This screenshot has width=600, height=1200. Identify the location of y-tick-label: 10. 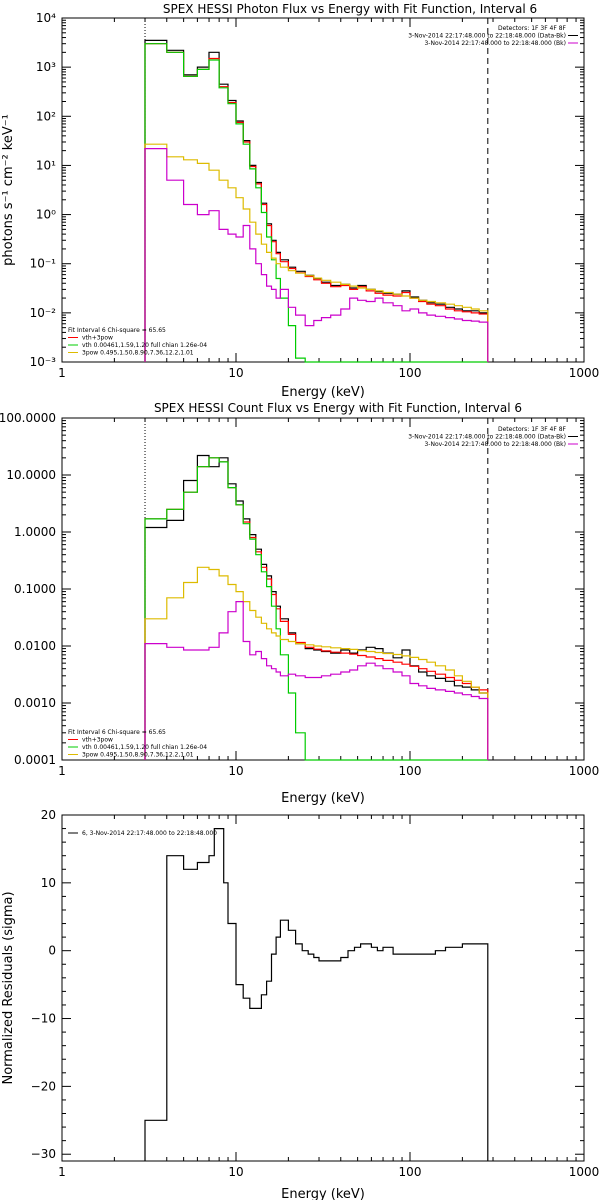
(48, 883).